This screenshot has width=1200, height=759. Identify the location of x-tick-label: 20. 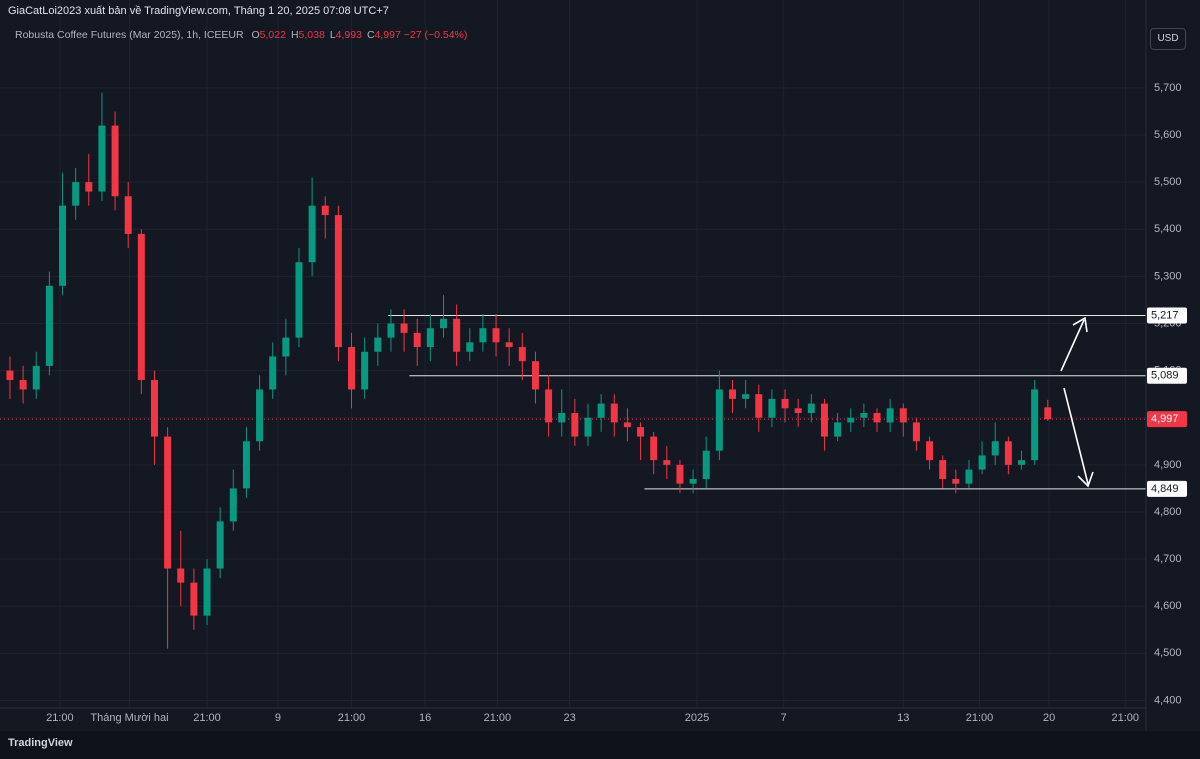
(1049, 718).